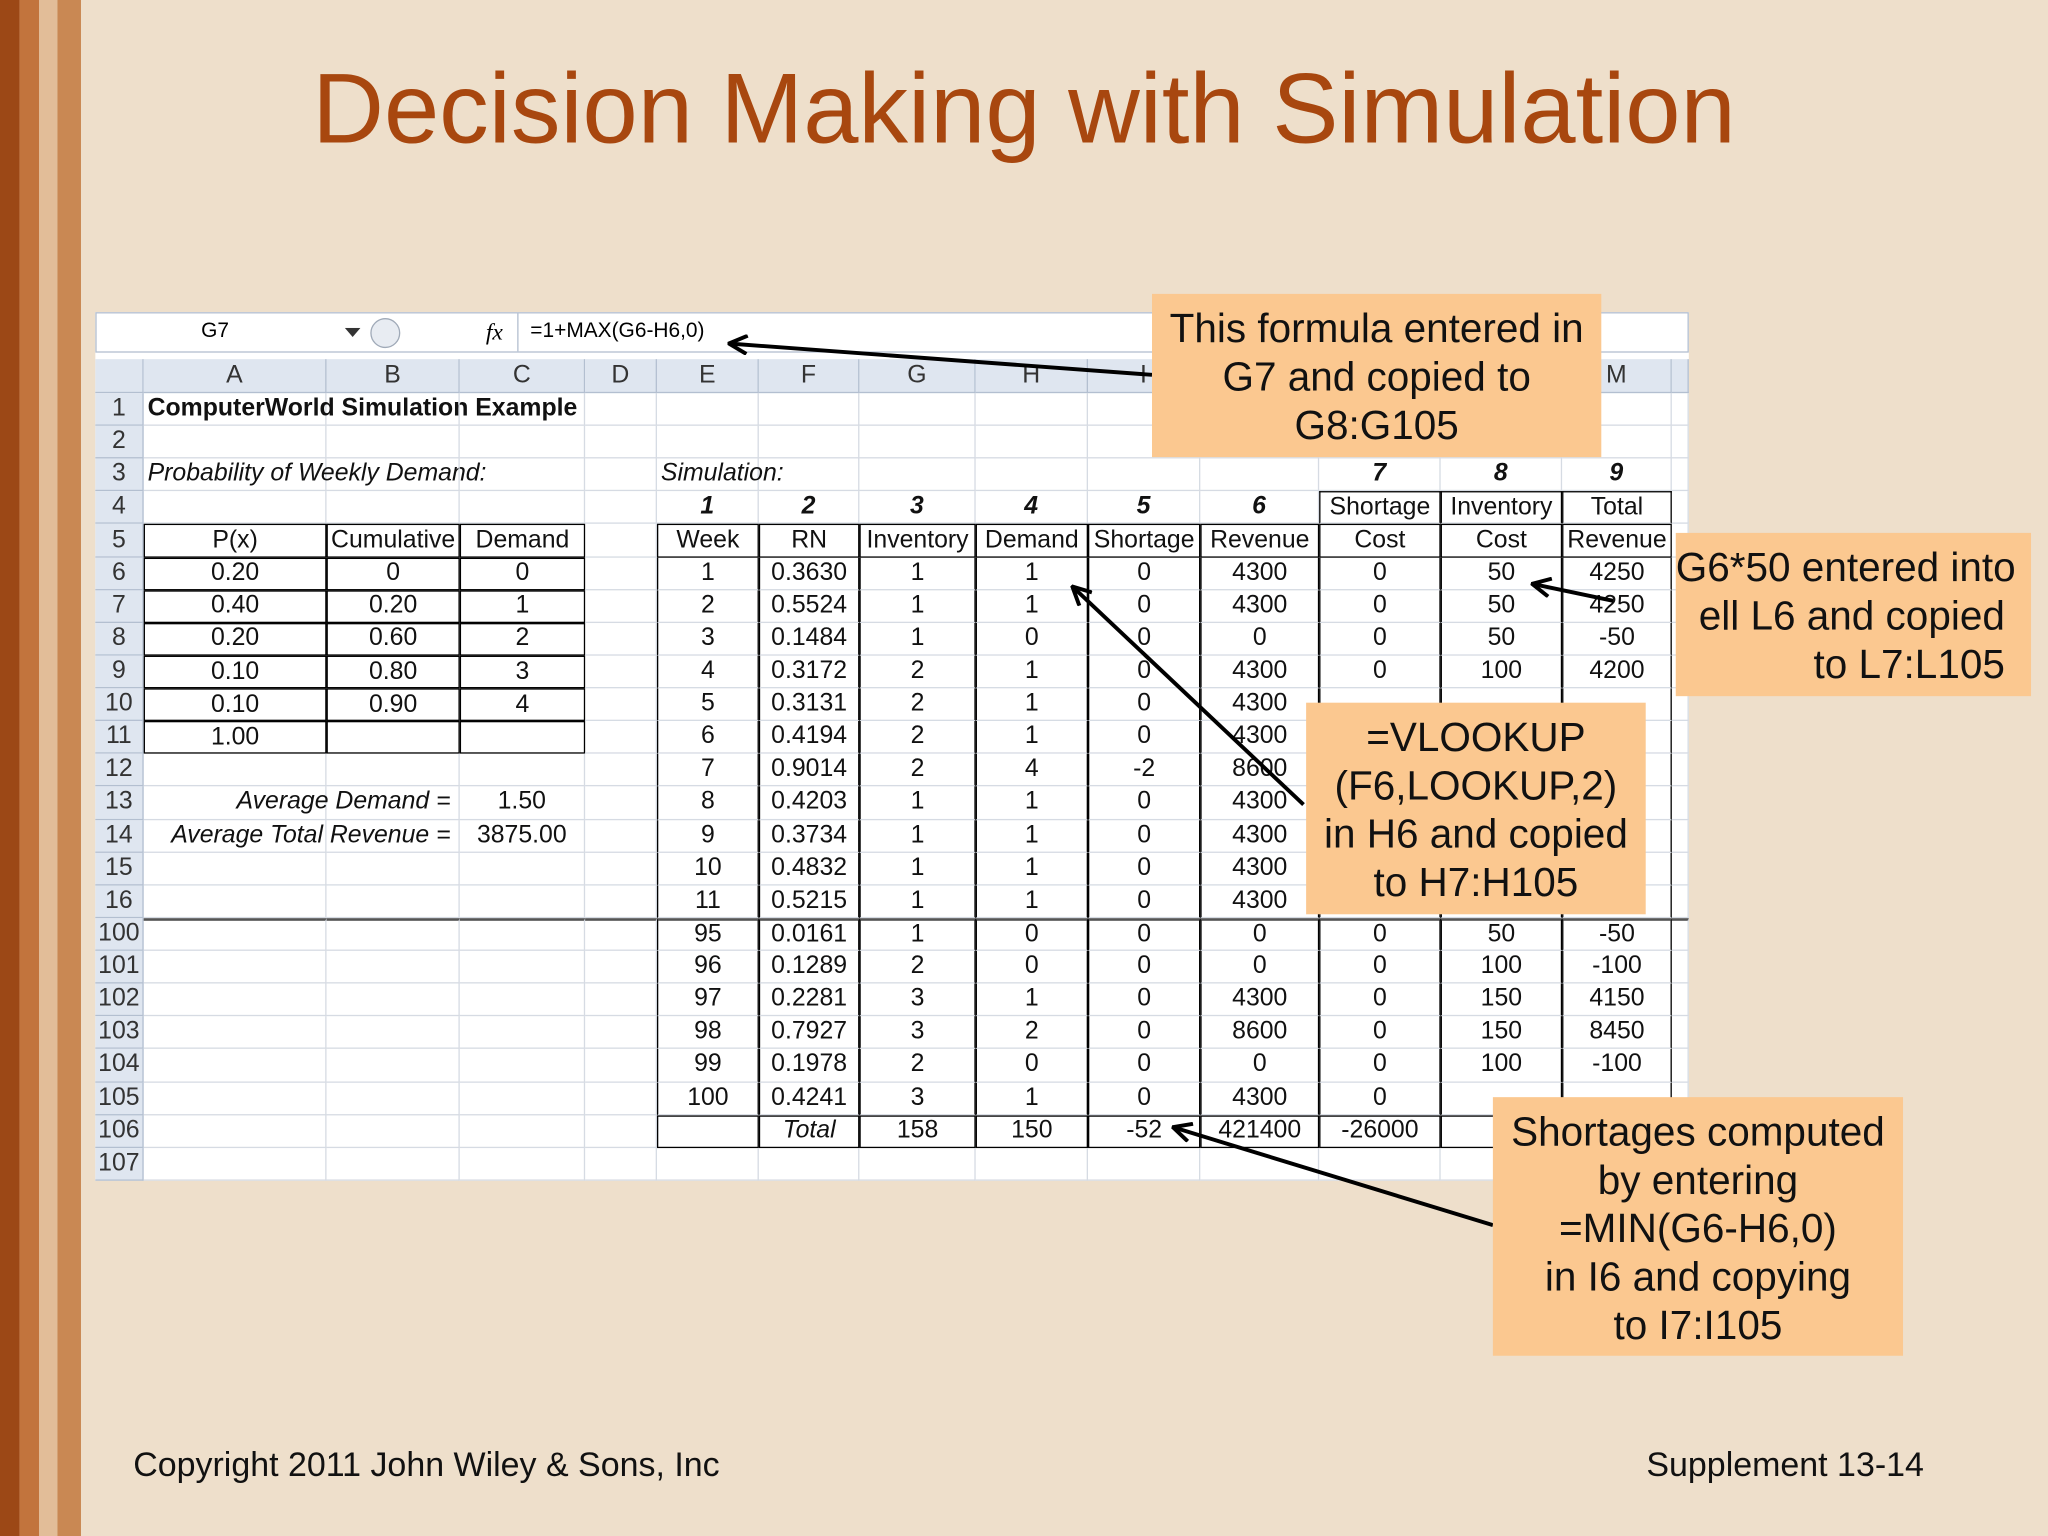  What do you see at coordinates (518, 332) in the screenshot?
I see `divider` at bounding box center [518, 332].